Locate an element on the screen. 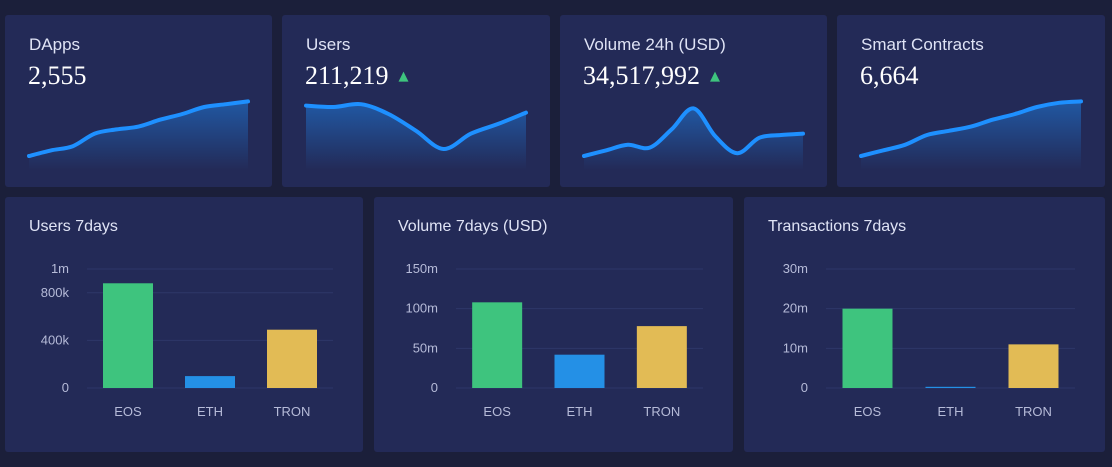 The width and height of the screenshot is (1112, 467). bar-chart: 0 10m 20m 30m EOS ETH TRON is located at coordinates (929, 340).